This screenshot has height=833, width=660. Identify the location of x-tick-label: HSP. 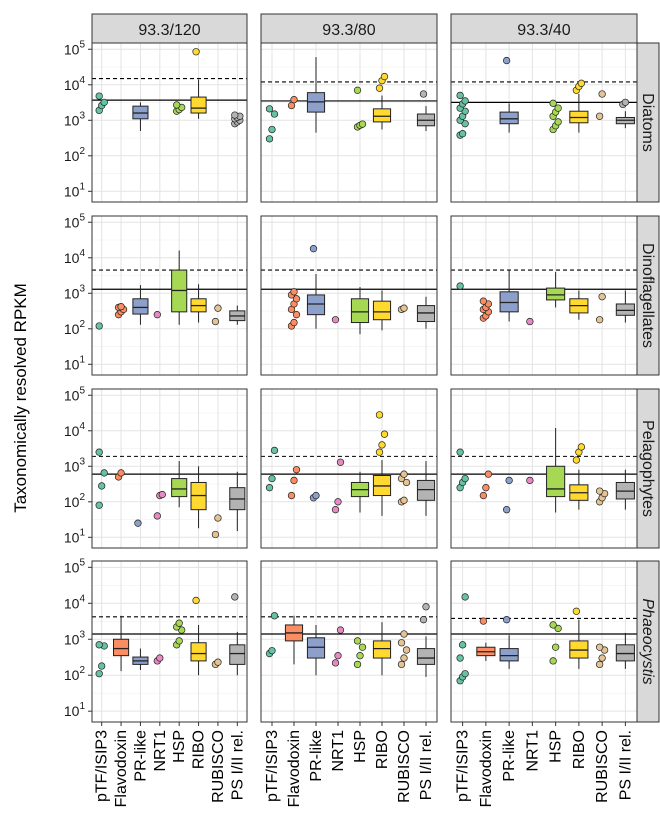
(556, 746).